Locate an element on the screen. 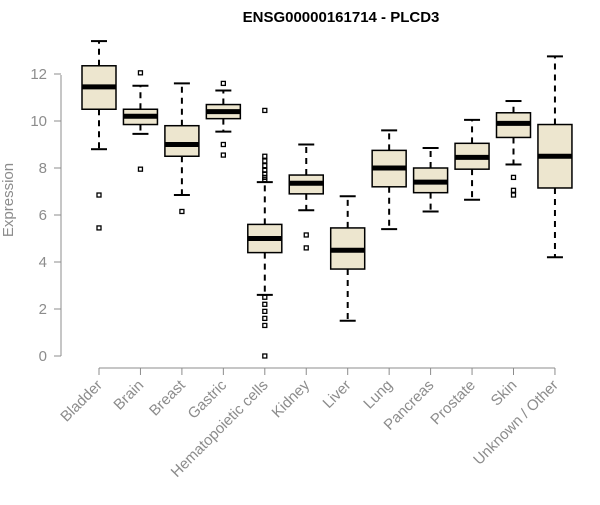 Image resolution: width=600 pixels, height=505 pixels. y-tick-label: 10 is located at coordinates (38, 121).